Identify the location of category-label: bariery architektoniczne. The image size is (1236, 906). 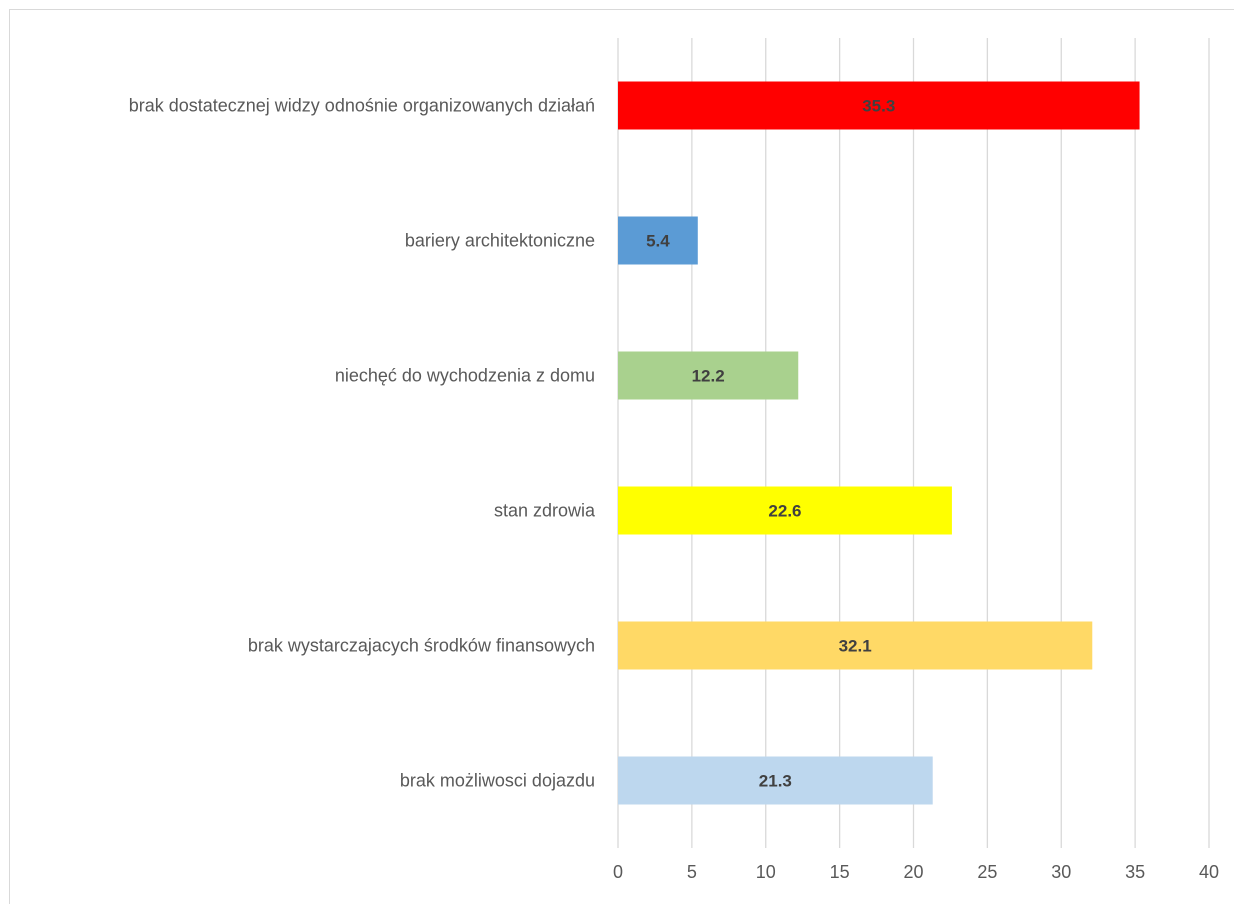
(500, 241).